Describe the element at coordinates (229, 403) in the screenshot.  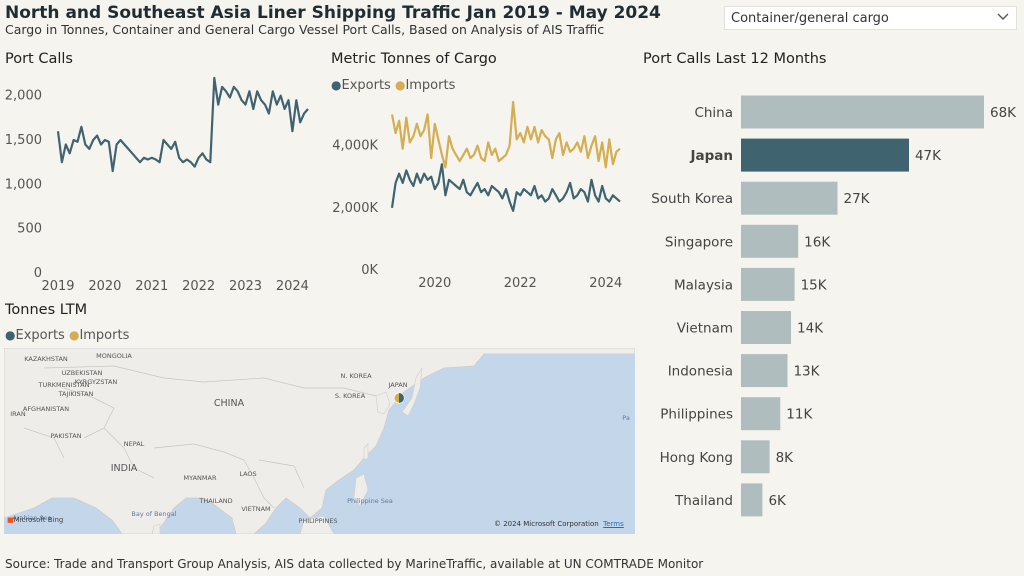
I see `map-label: CHINA` at that location.